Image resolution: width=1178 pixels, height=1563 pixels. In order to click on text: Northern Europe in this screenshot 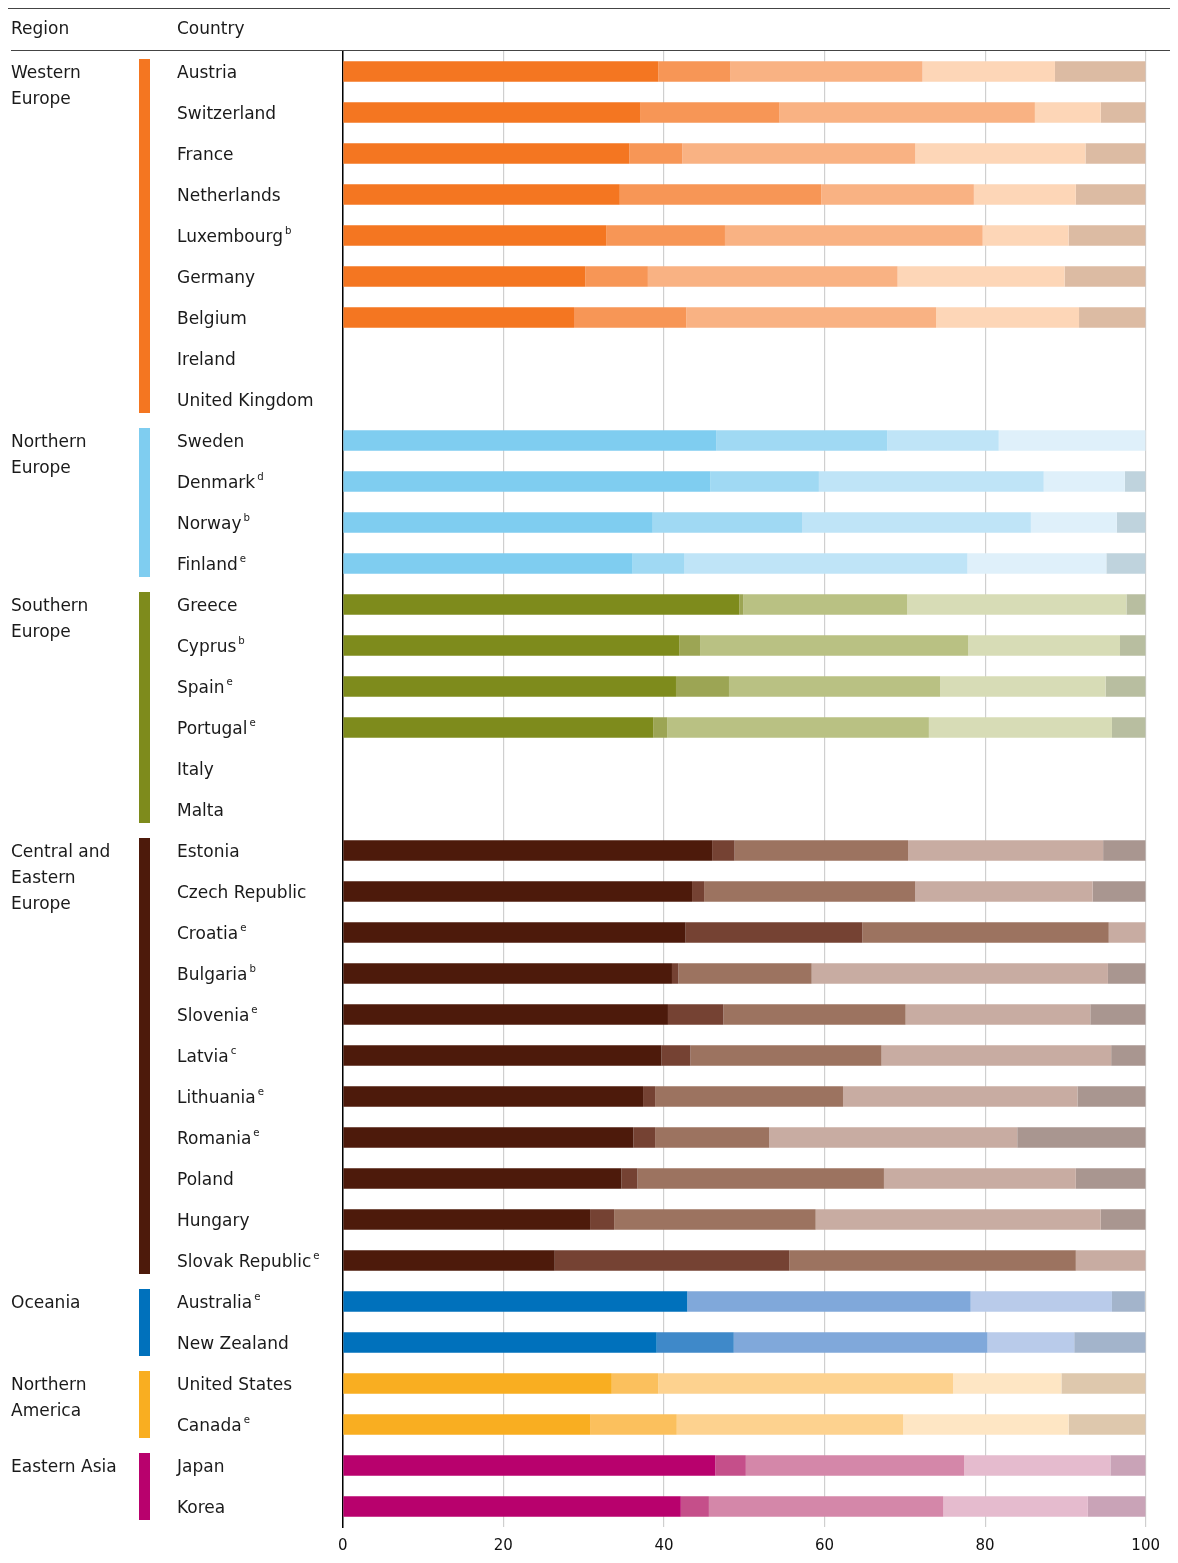, I will do `click(49, 454)`.